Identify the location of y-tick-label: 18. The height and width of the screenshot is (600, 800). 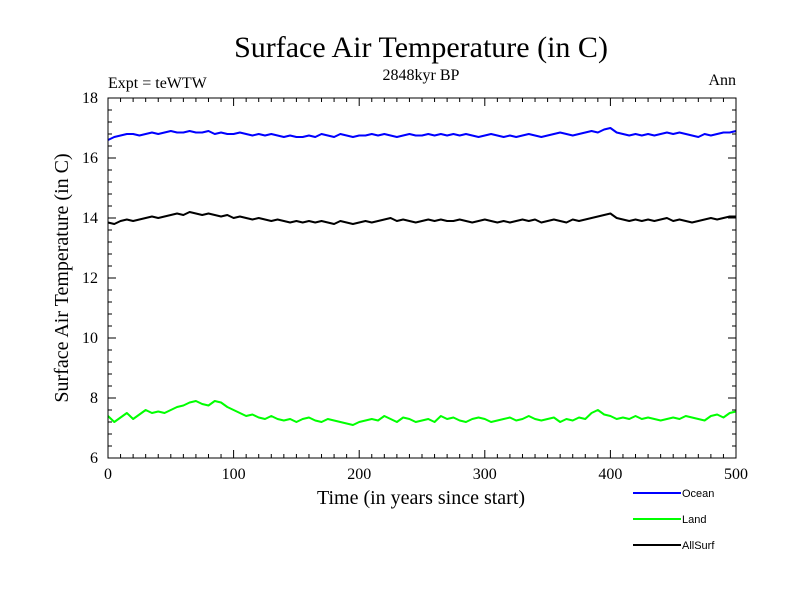
(90, 98).